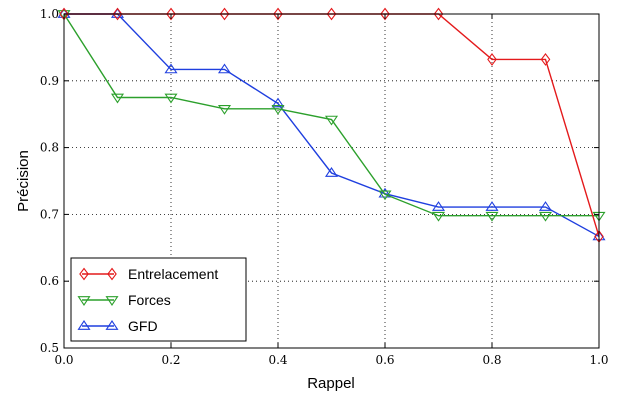  I want to click on x-tick-label: 0.2, so click(170, 360).